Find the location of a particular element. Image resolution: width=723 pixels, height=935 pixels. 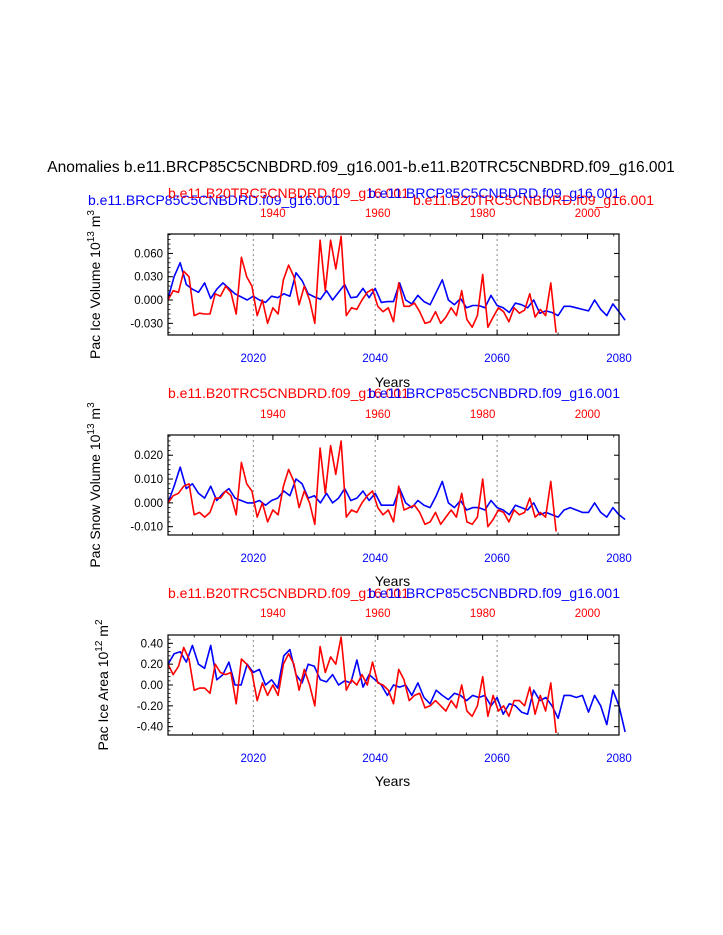

y-tick-label: 0.030 is located at coordinates (148, 278).